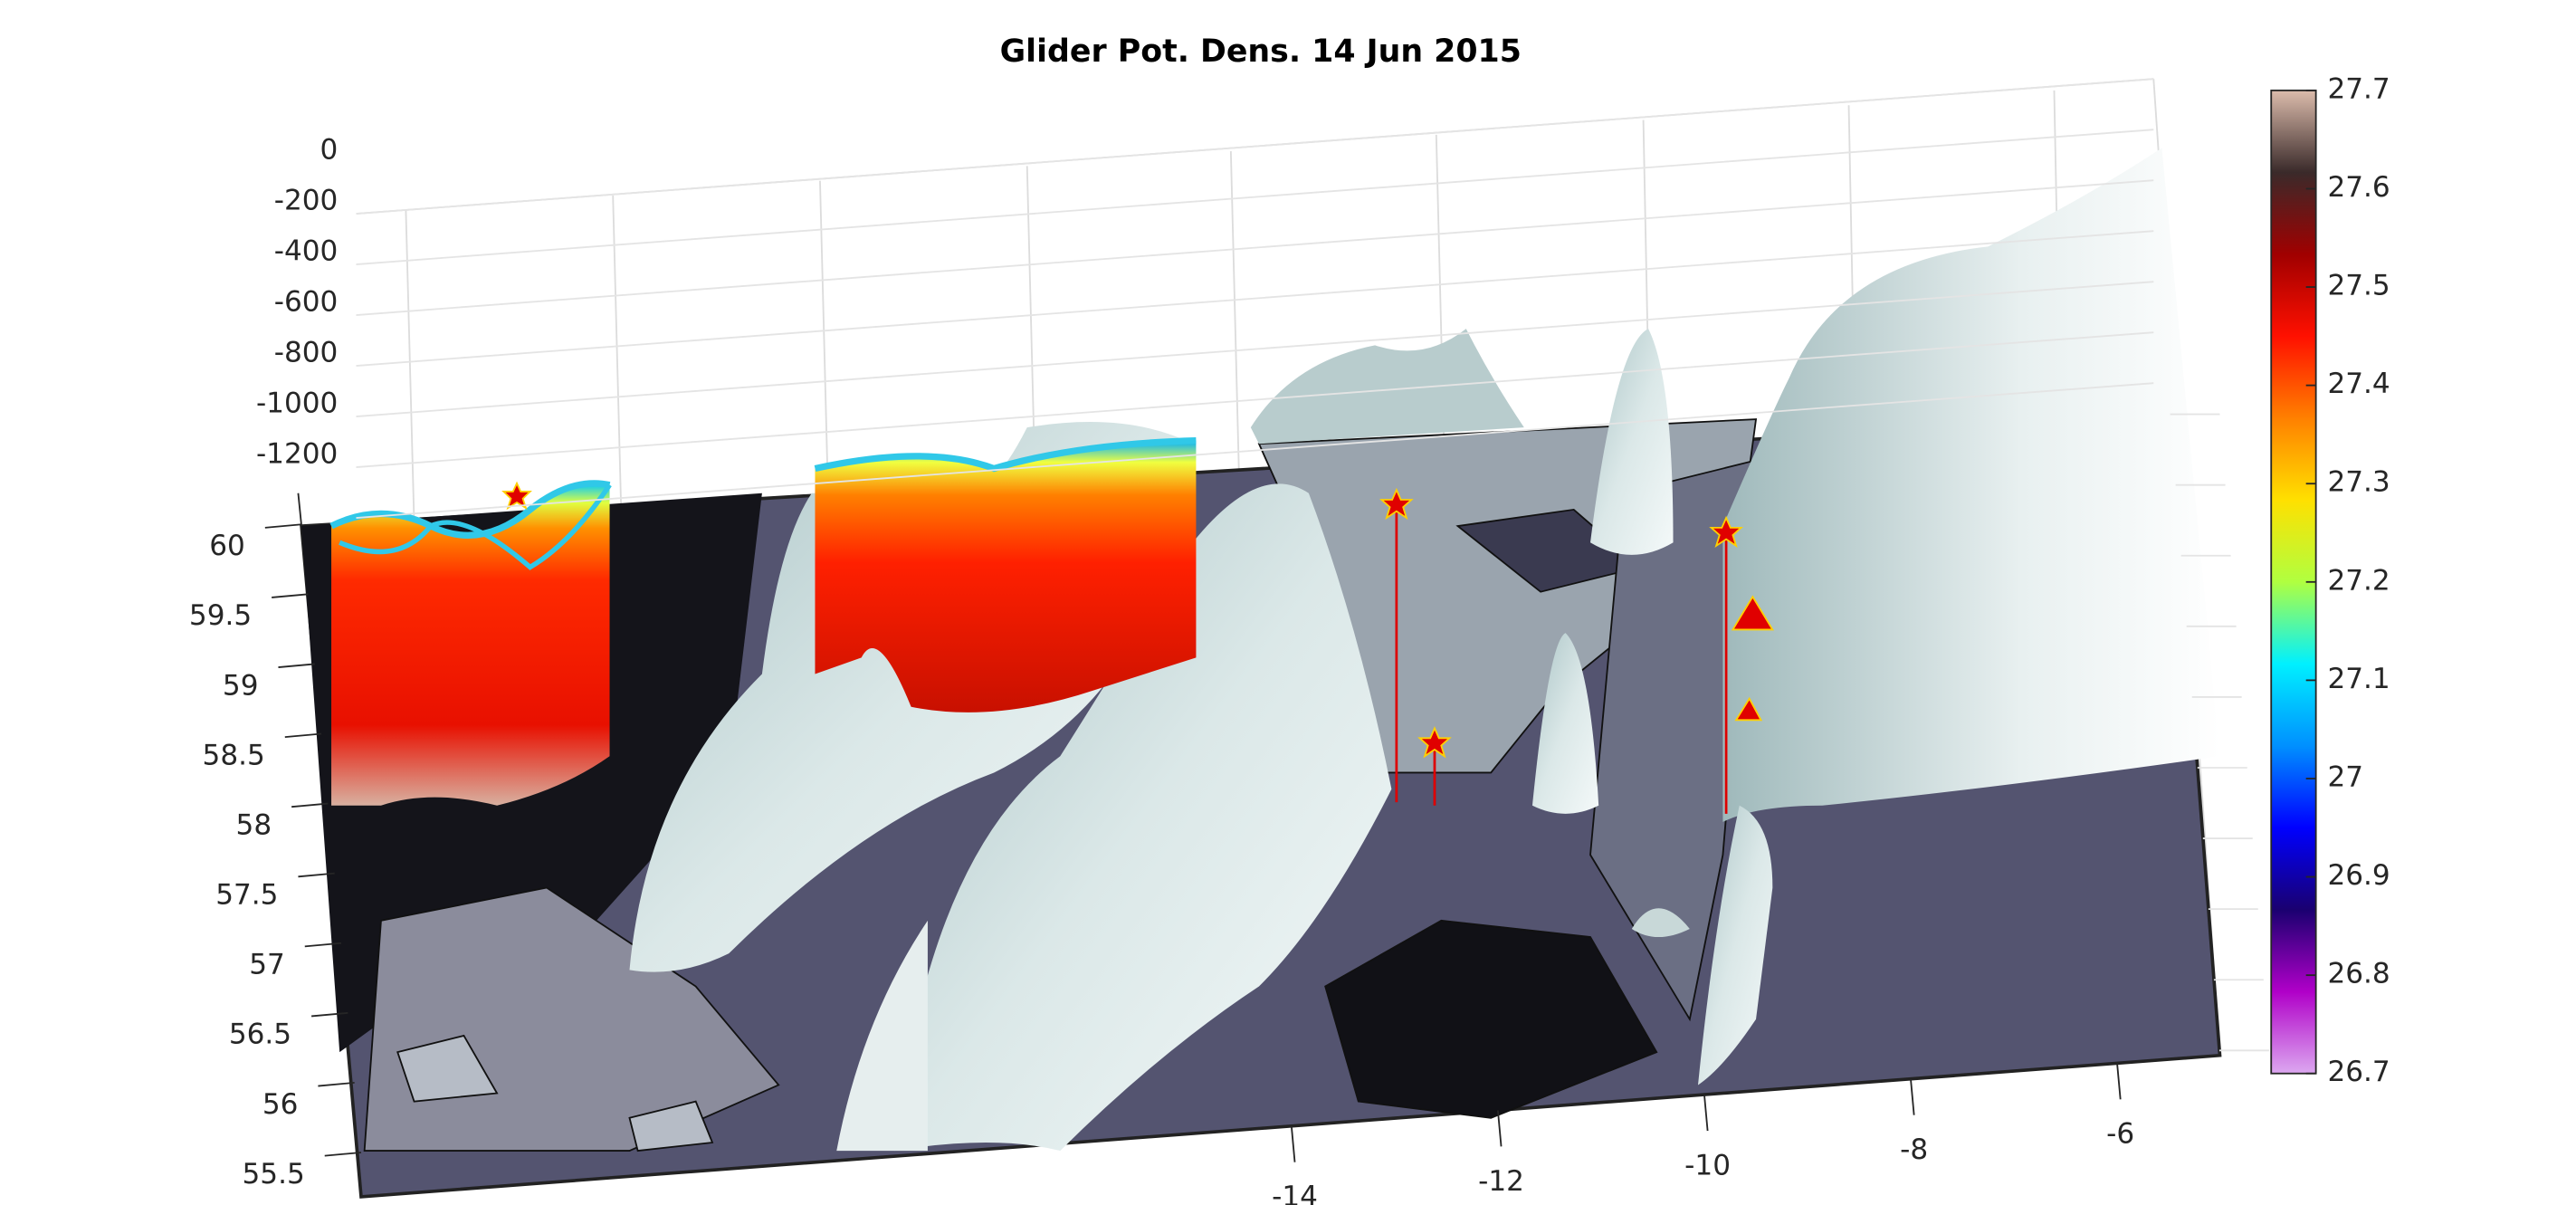  I want to click on x-tick-label: -8, so click(1914, 1149).